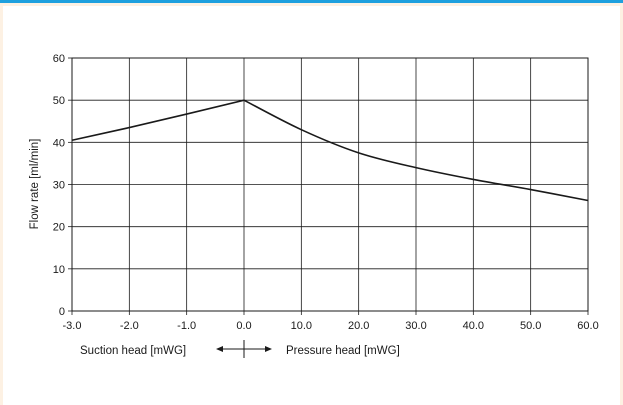  What do you see at coordinates (301, 326) in the screenshot?
I see `x-tick-label: 10.0` at bounding box center [301, 326].